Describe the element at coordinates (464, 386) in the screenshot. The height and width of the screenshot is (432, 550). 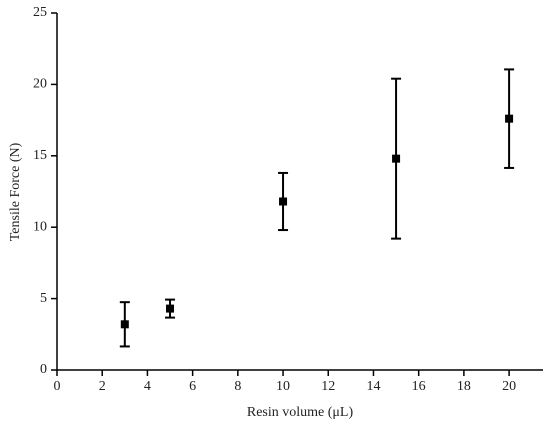
I see `x-tick-label: 18` at that location.